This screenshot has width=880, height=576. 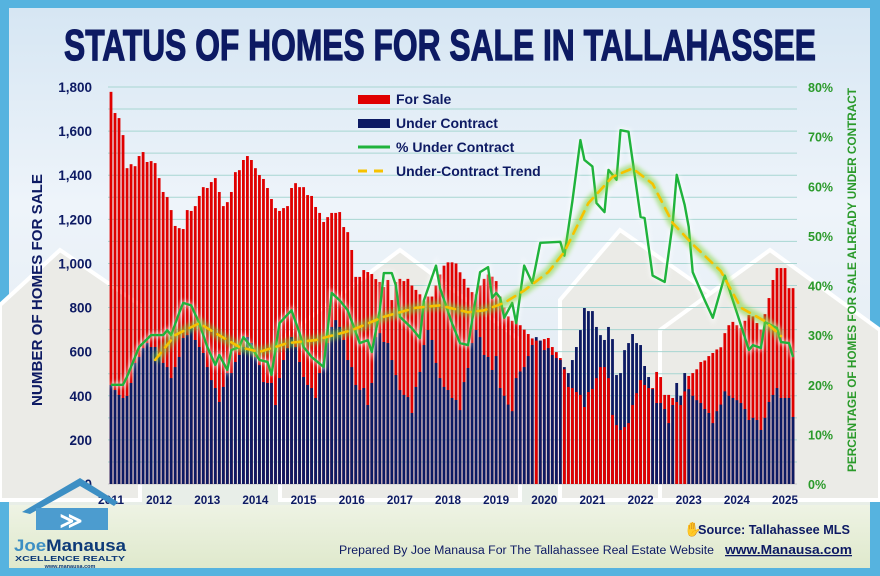 I want to click on right-tick-label: 70%, so click(x=820, y=138).